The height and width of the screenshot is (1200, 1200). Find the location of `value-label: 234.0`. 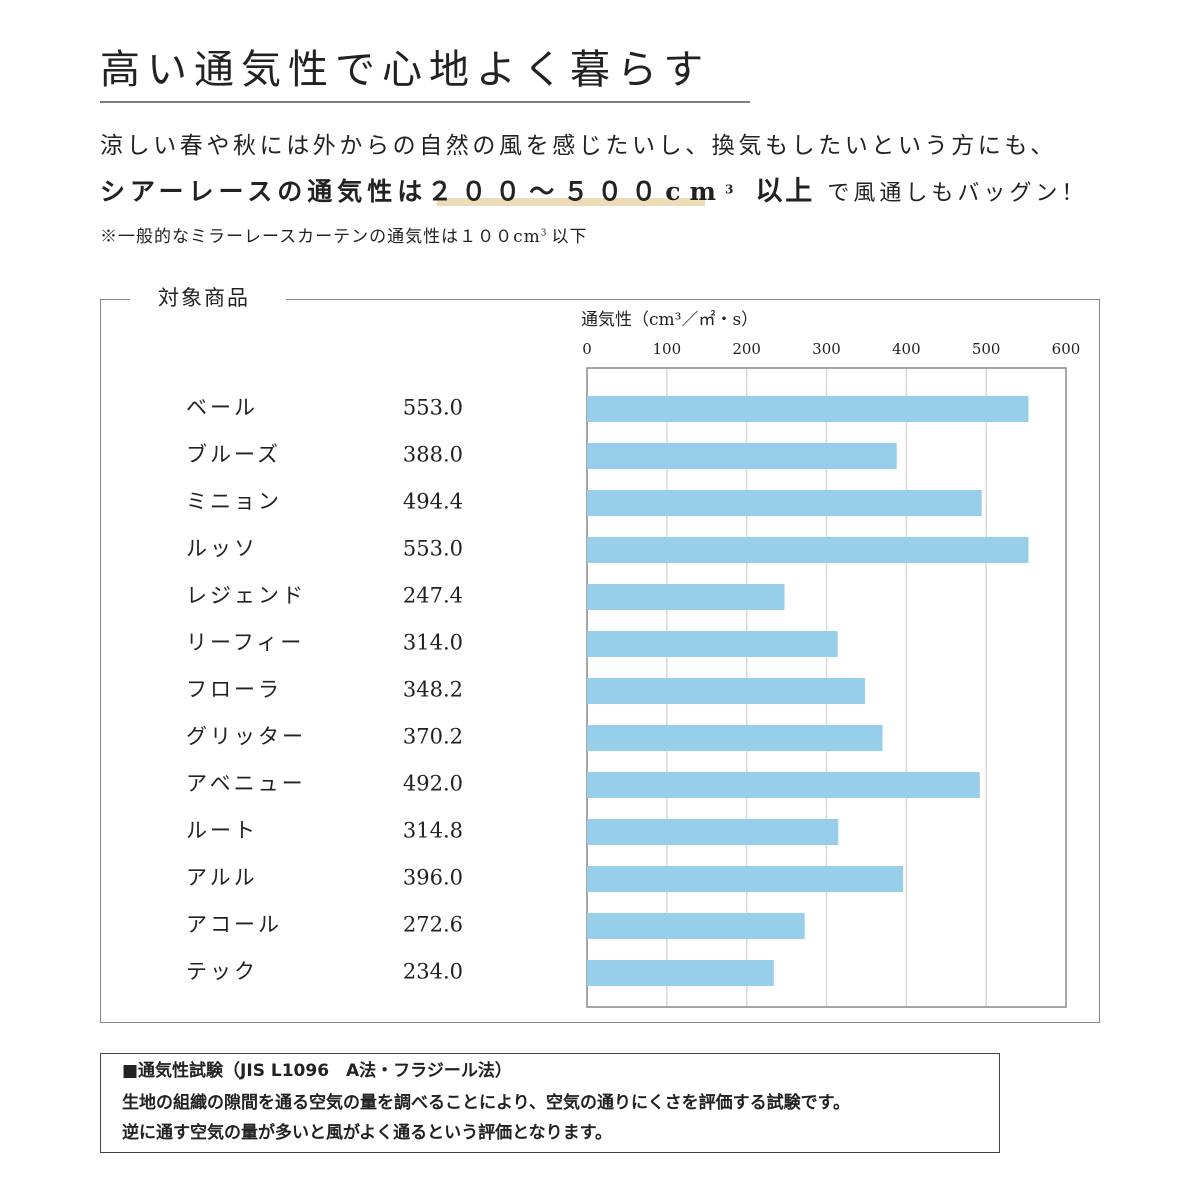

value-label: 234.0 is located at coordinates (433, 972).